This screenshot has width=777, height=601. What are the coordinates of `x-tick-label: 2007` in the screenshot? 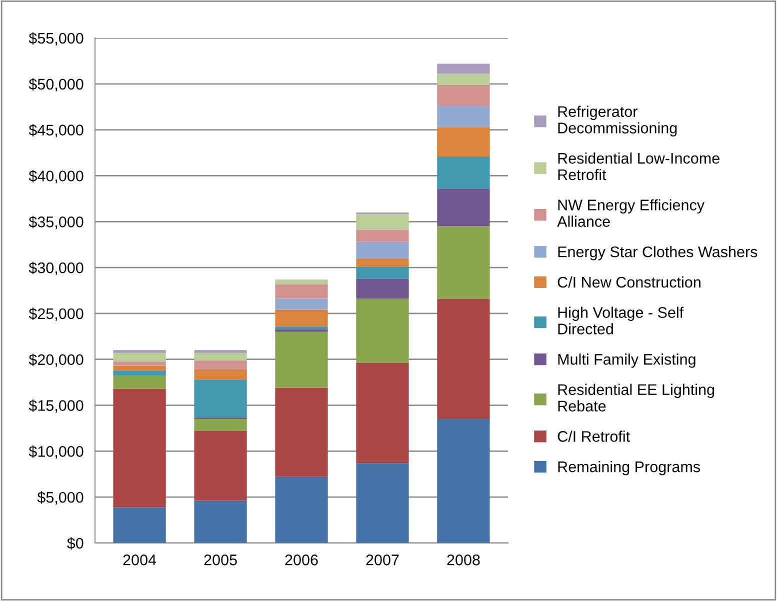 It's located at (382, 560).